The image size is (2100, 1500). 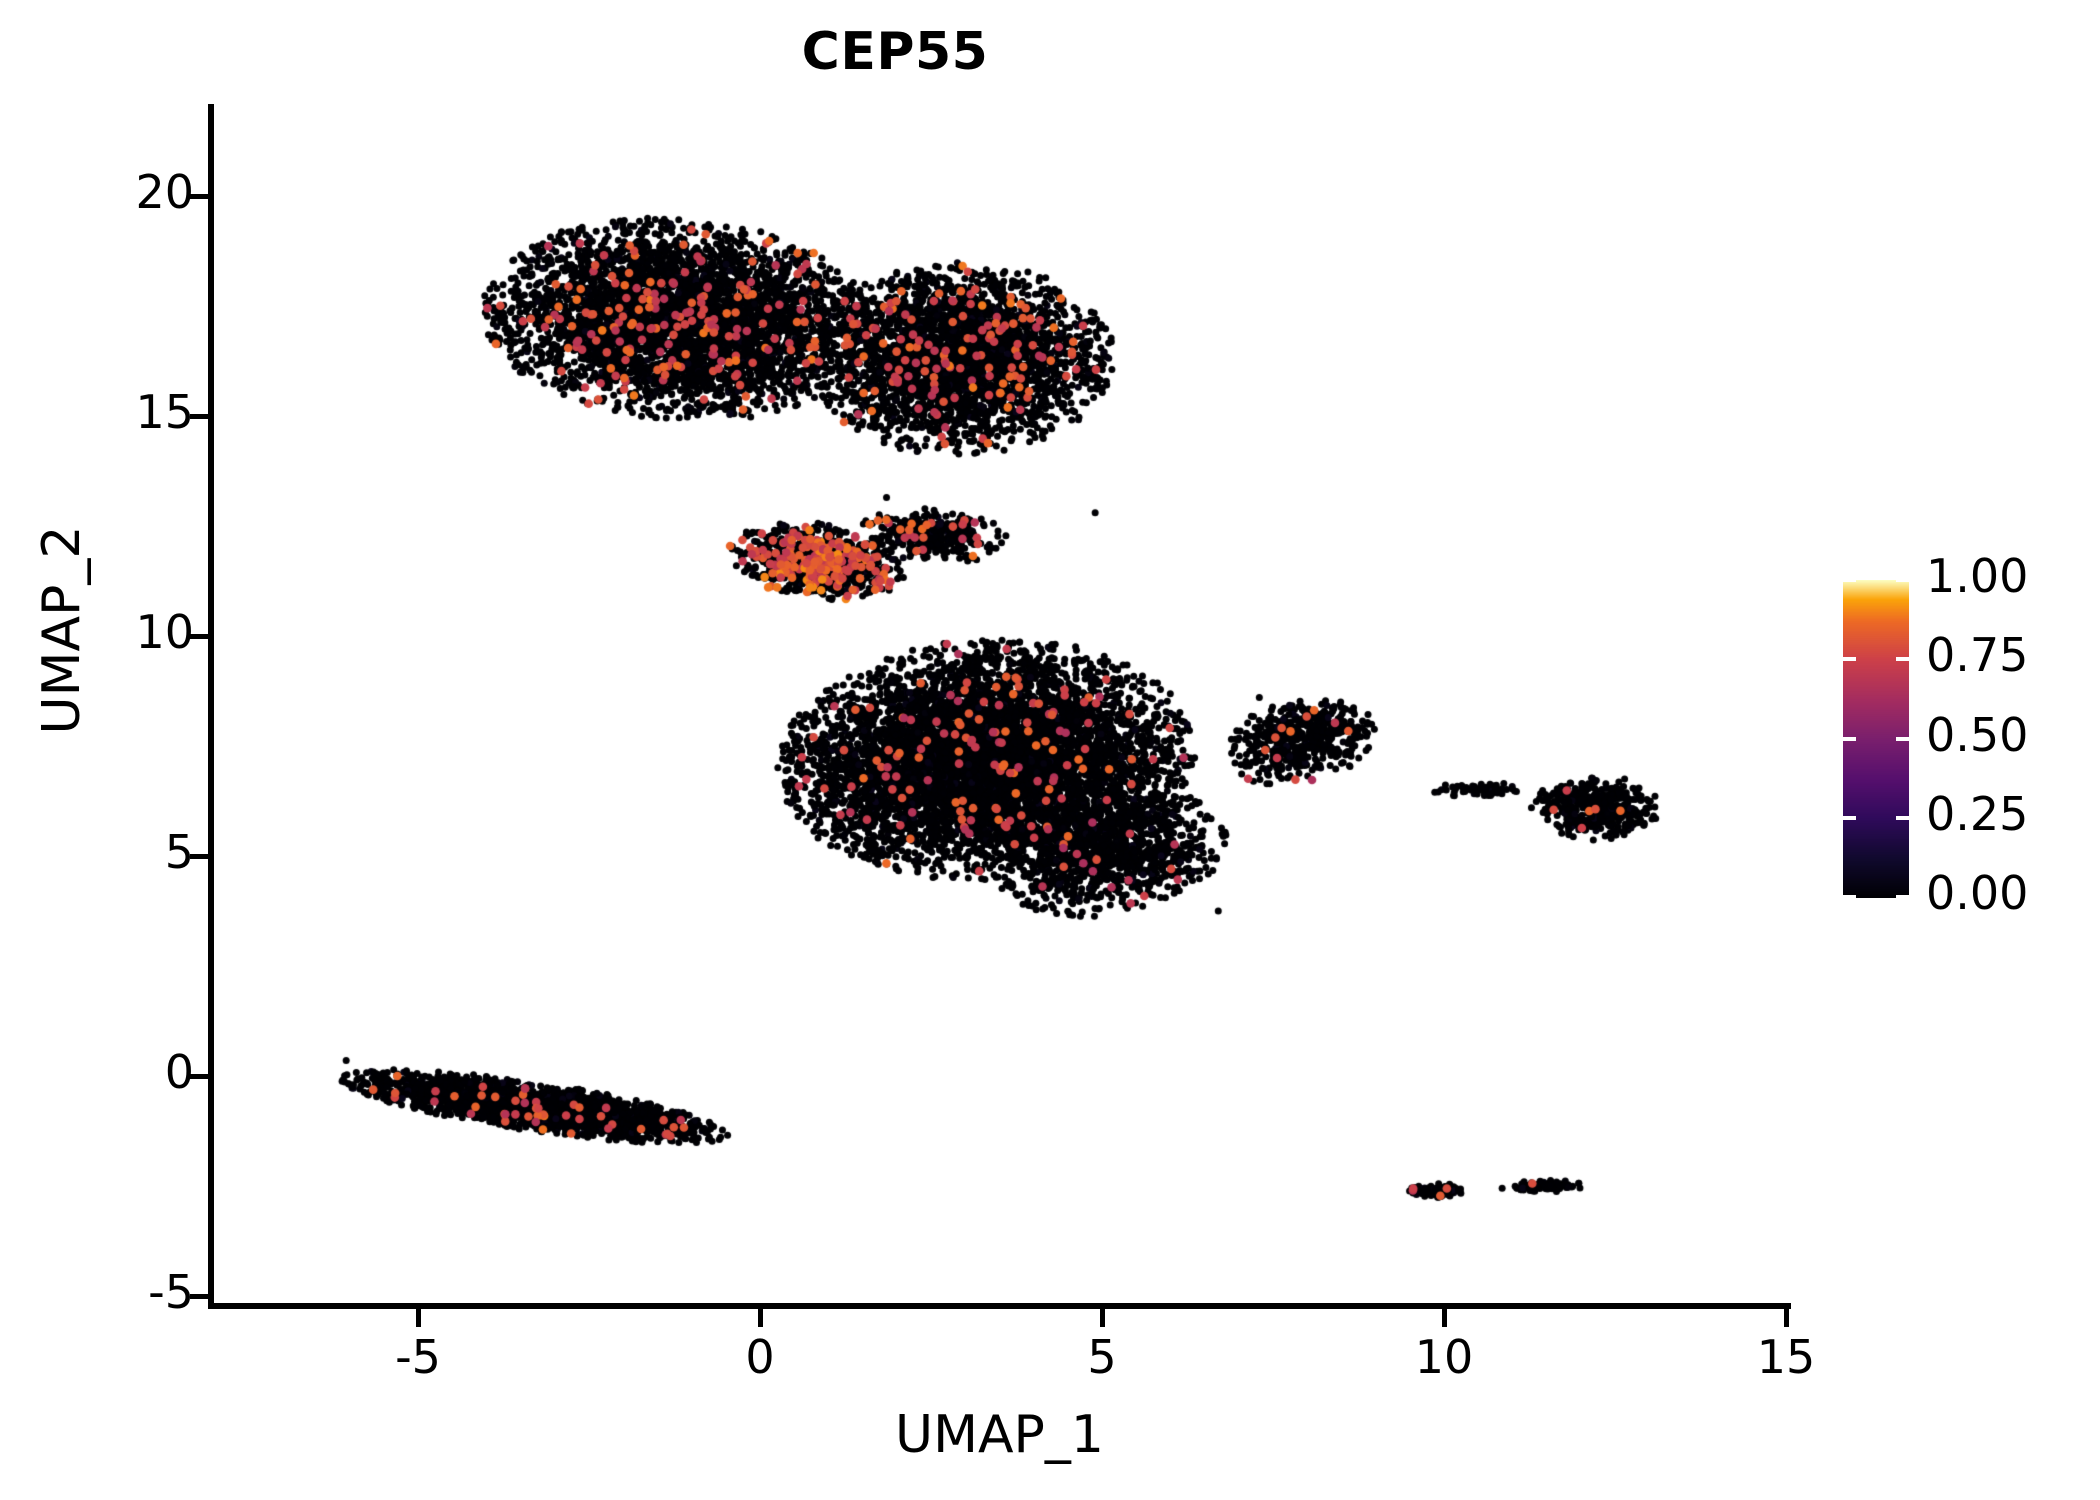 What do you see at coordinates (179, 852) in the screenshot?
I see `y-axis-tick-label: 5` at bounding box center [179, 852].